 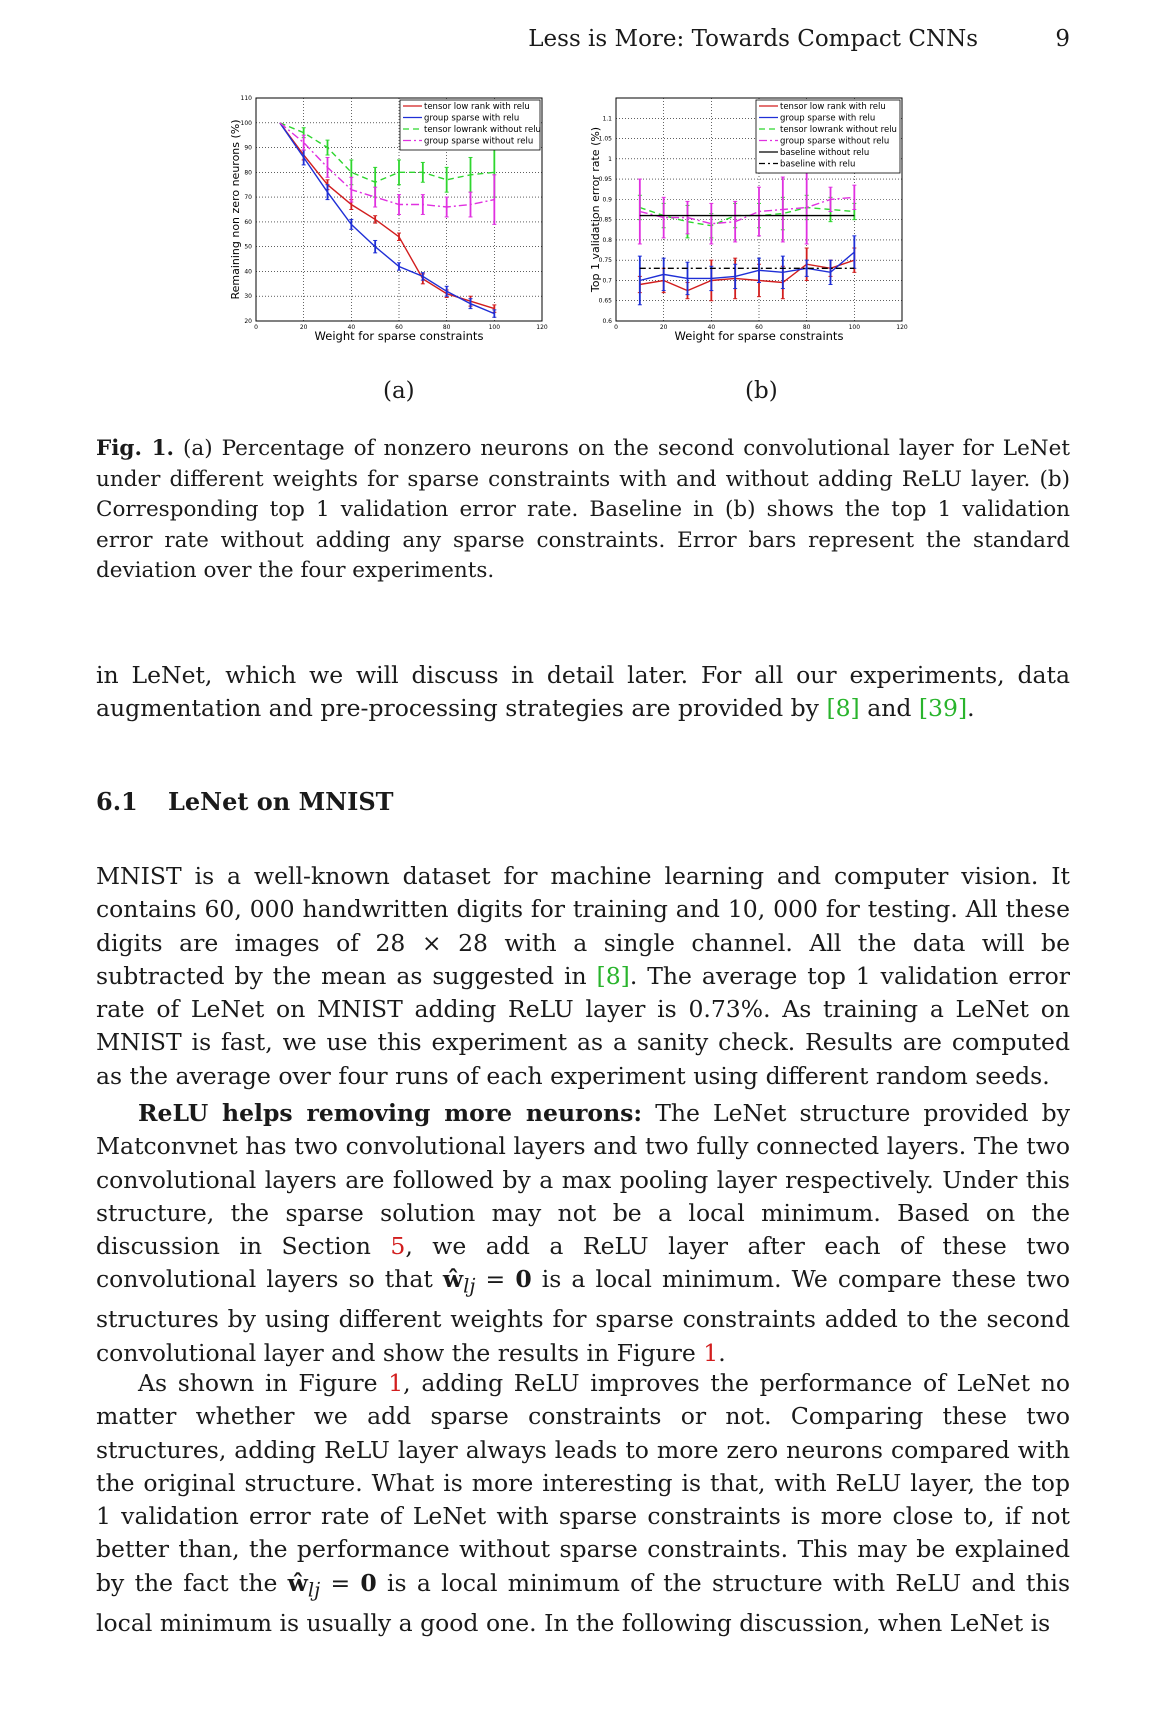 What do you see at coordinates (248, 271) in the screenshot?
I see `y-tick-label: 40` at bounding box center [248, 271].